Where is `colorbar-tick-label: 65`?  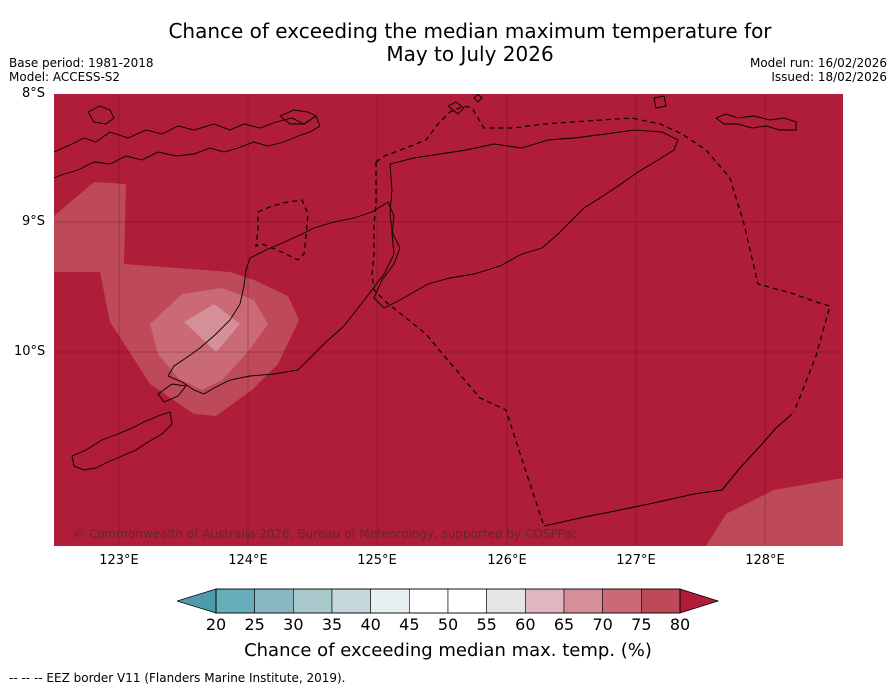 colorbar-tick-label: 65 is located at coordinates (564, 624).